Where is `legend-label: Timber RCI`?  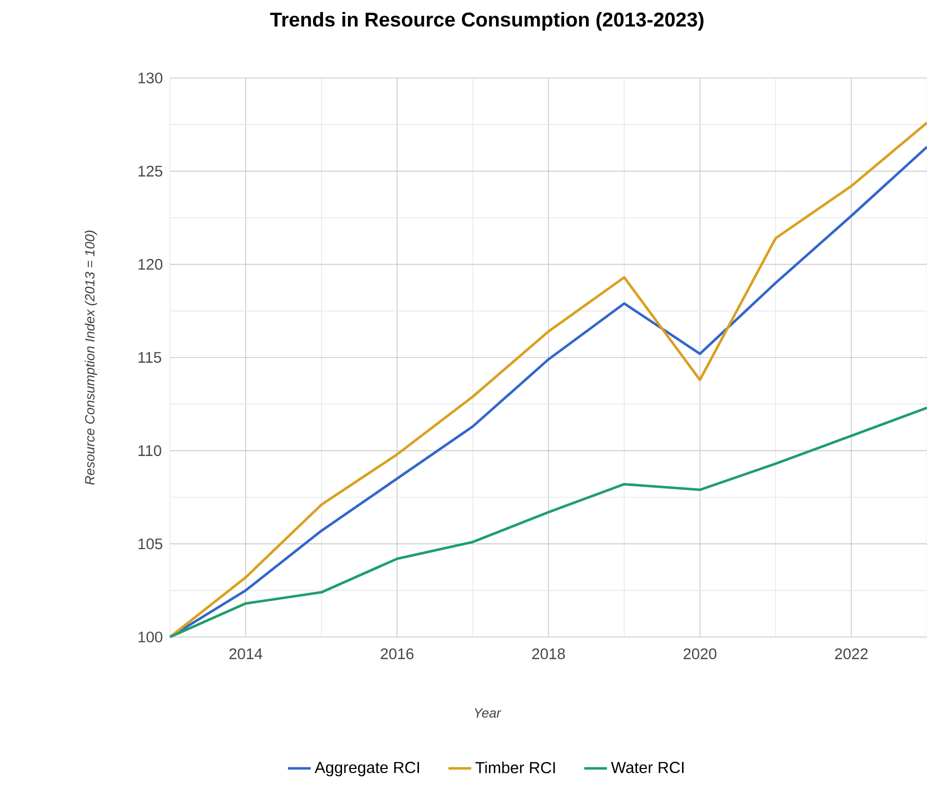
legend-label: Timber RCI is located at coordinates (515, 768).